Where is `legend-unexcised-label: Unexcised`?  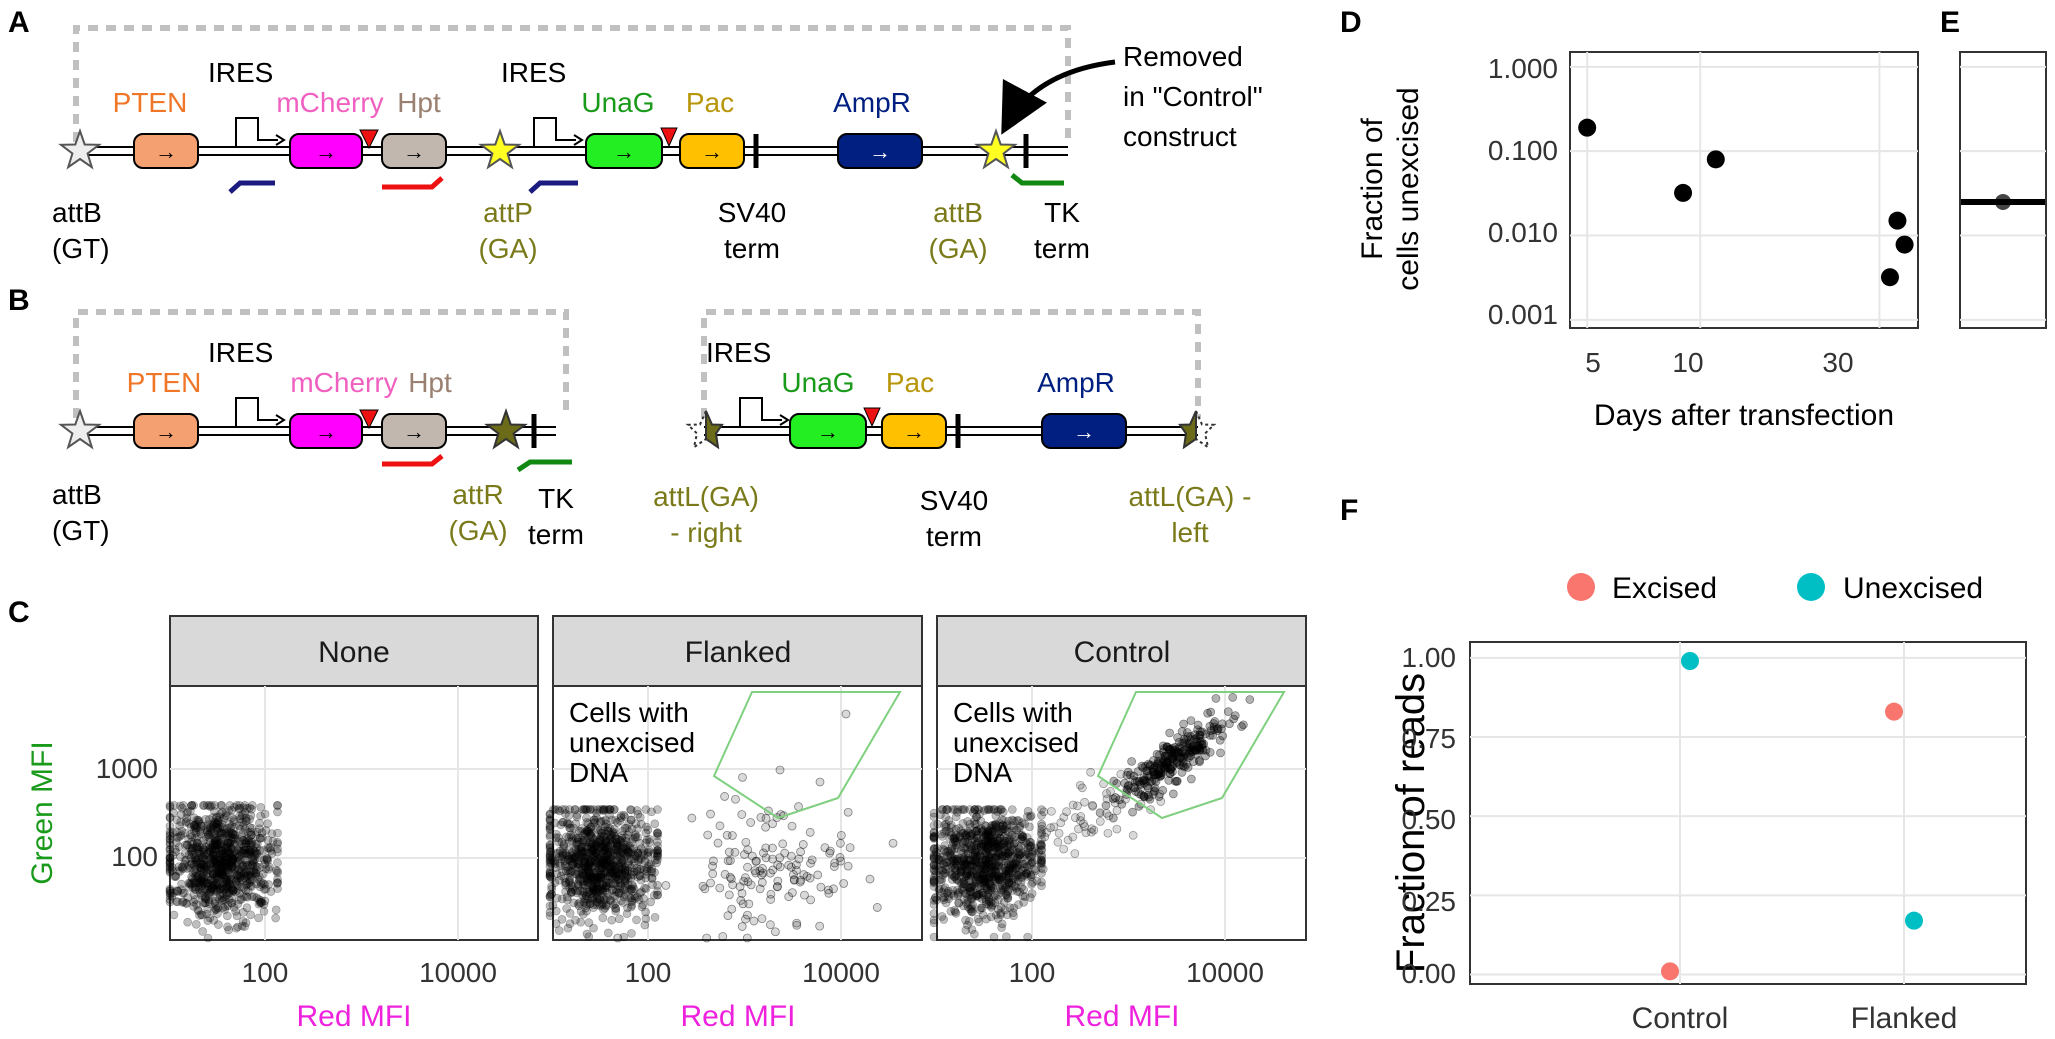 legend-unexcised-label: Unexcised is located at coordinates (1913, 588).